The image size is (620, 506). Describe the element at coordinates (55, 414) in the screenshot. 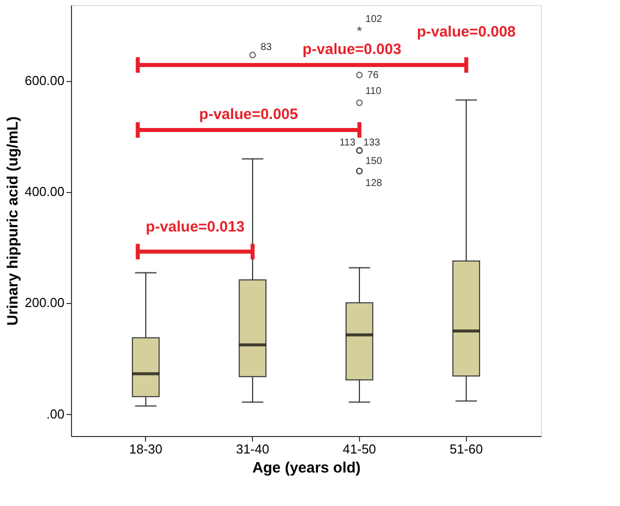

I see `y-tick-label: .00` at that location.